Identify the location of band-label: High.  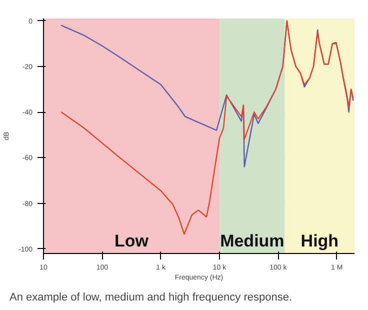
(319, 241).